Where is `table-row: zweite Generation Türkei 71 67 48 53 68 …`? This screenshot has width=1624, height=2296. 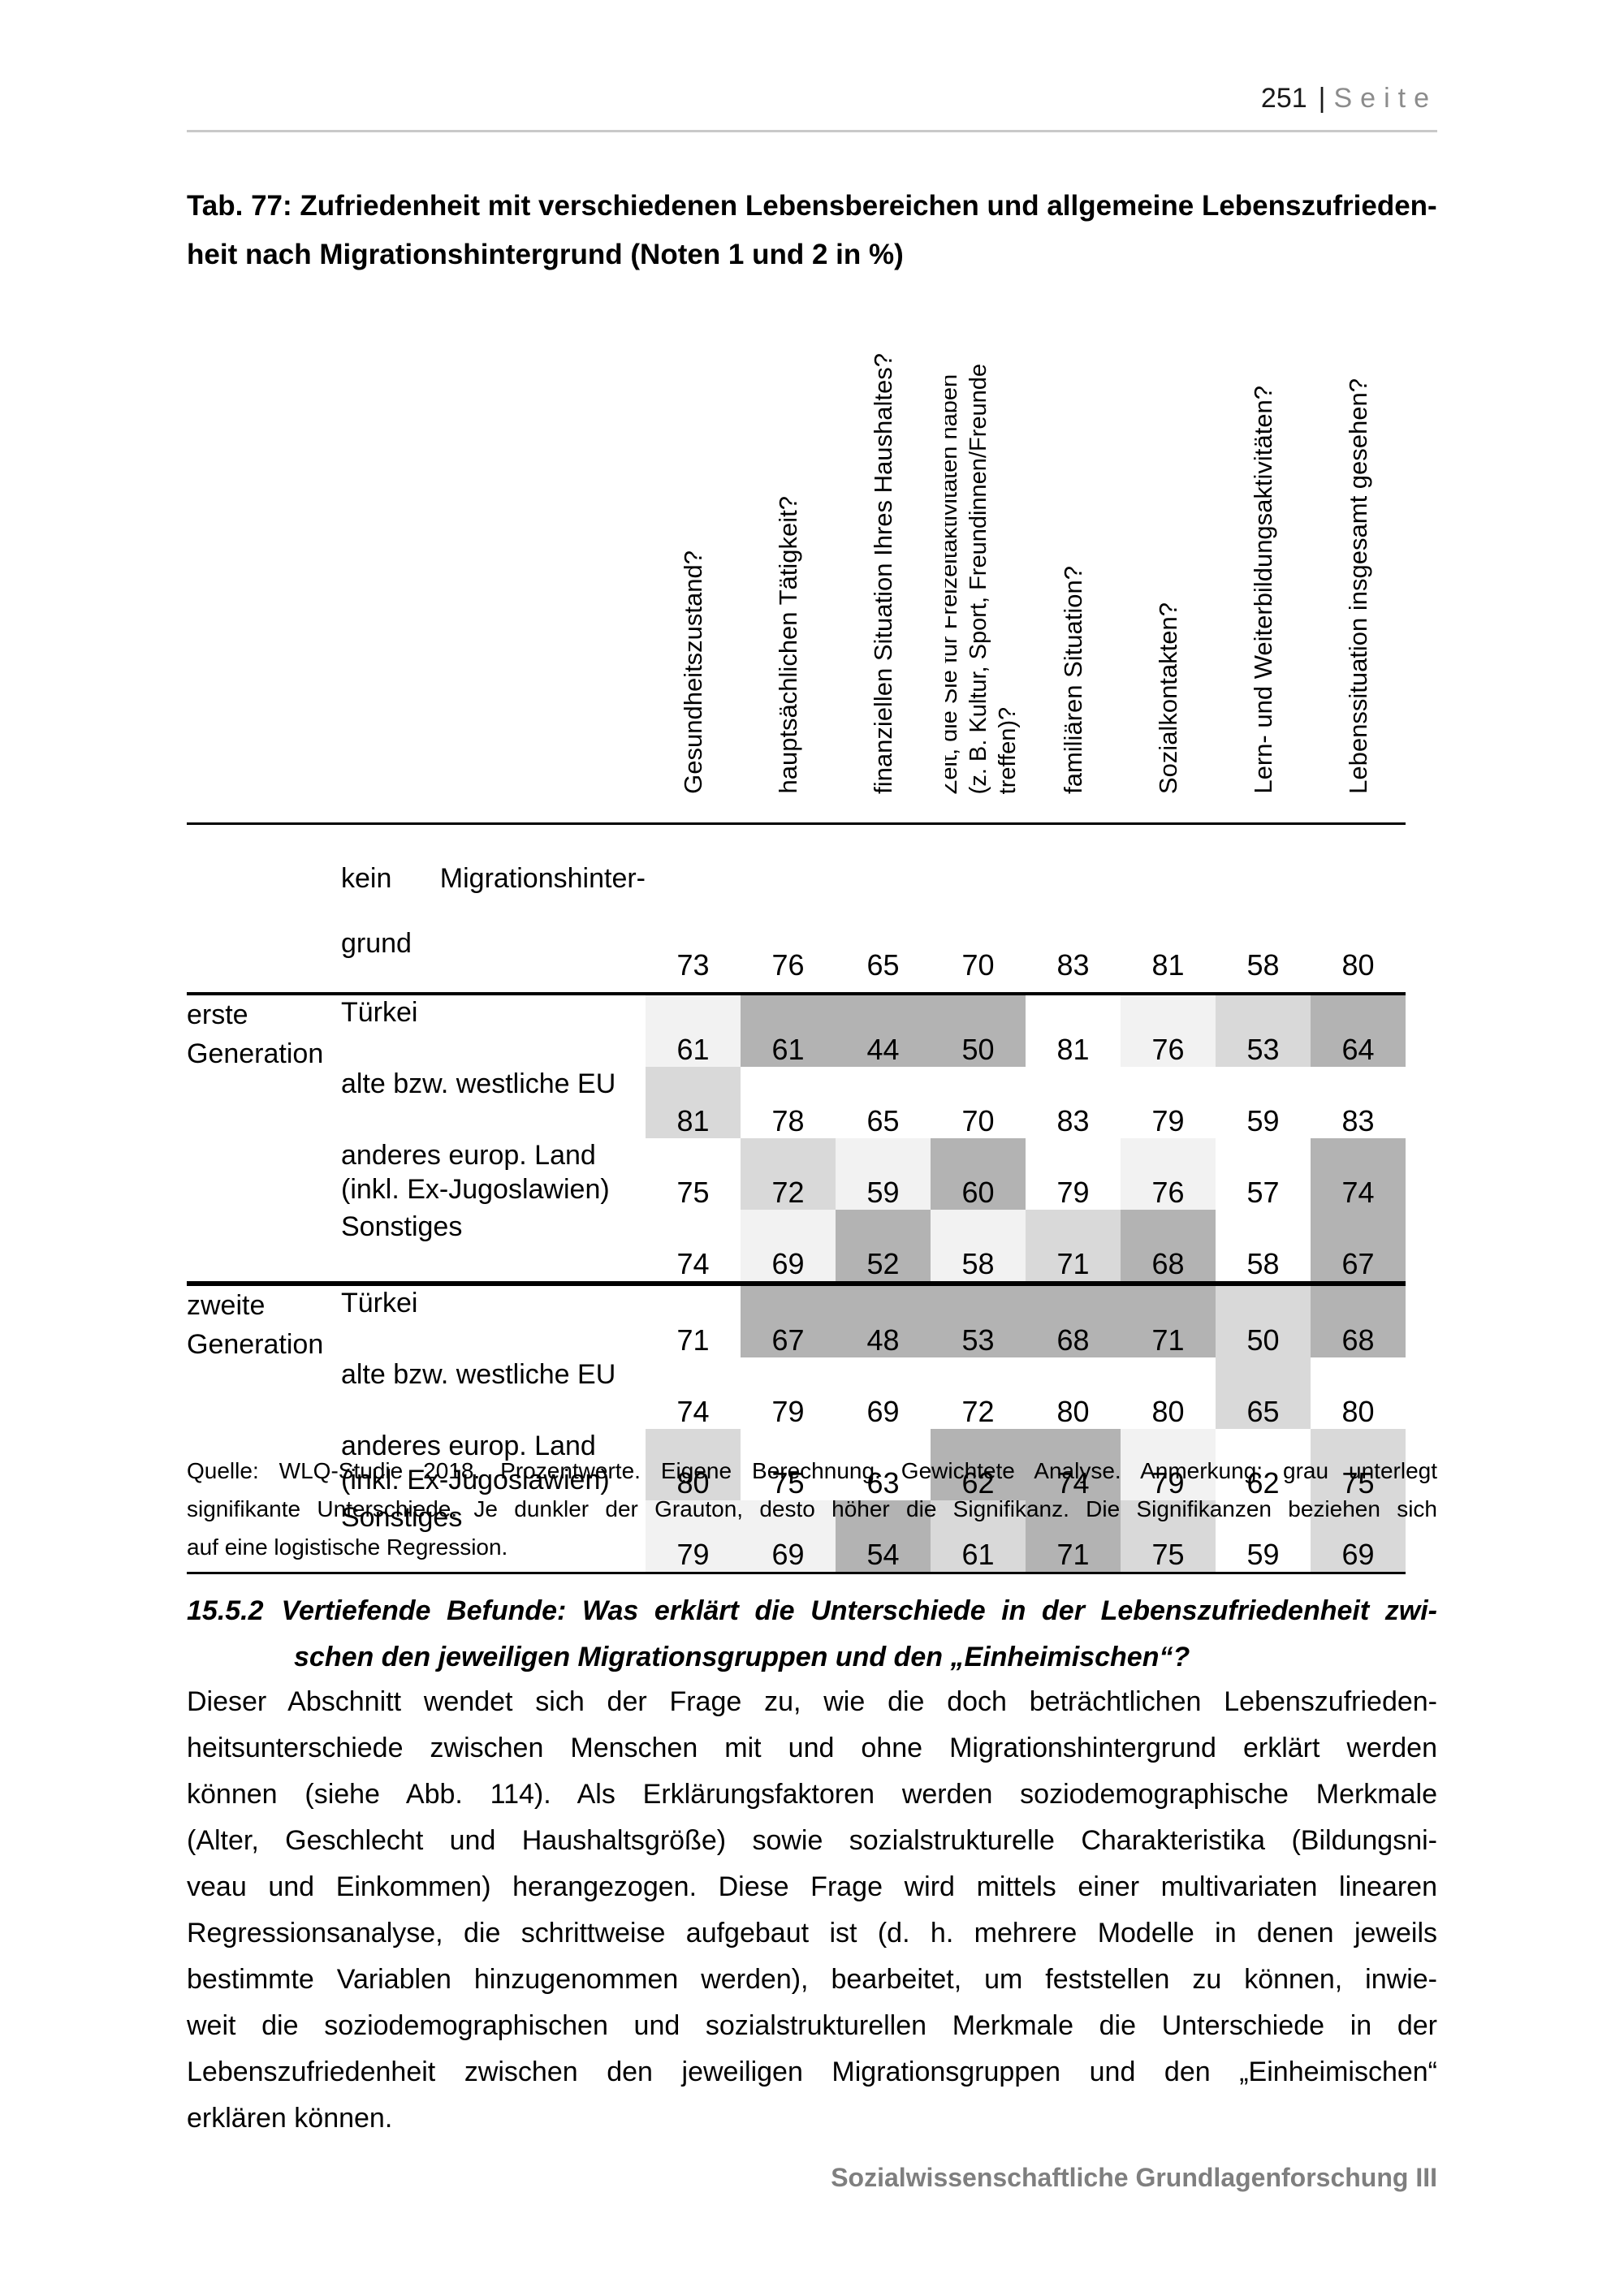 table-row: zweite Generation Türkei 71 67 48 53 68 … is located at coordinates (797, 1322).